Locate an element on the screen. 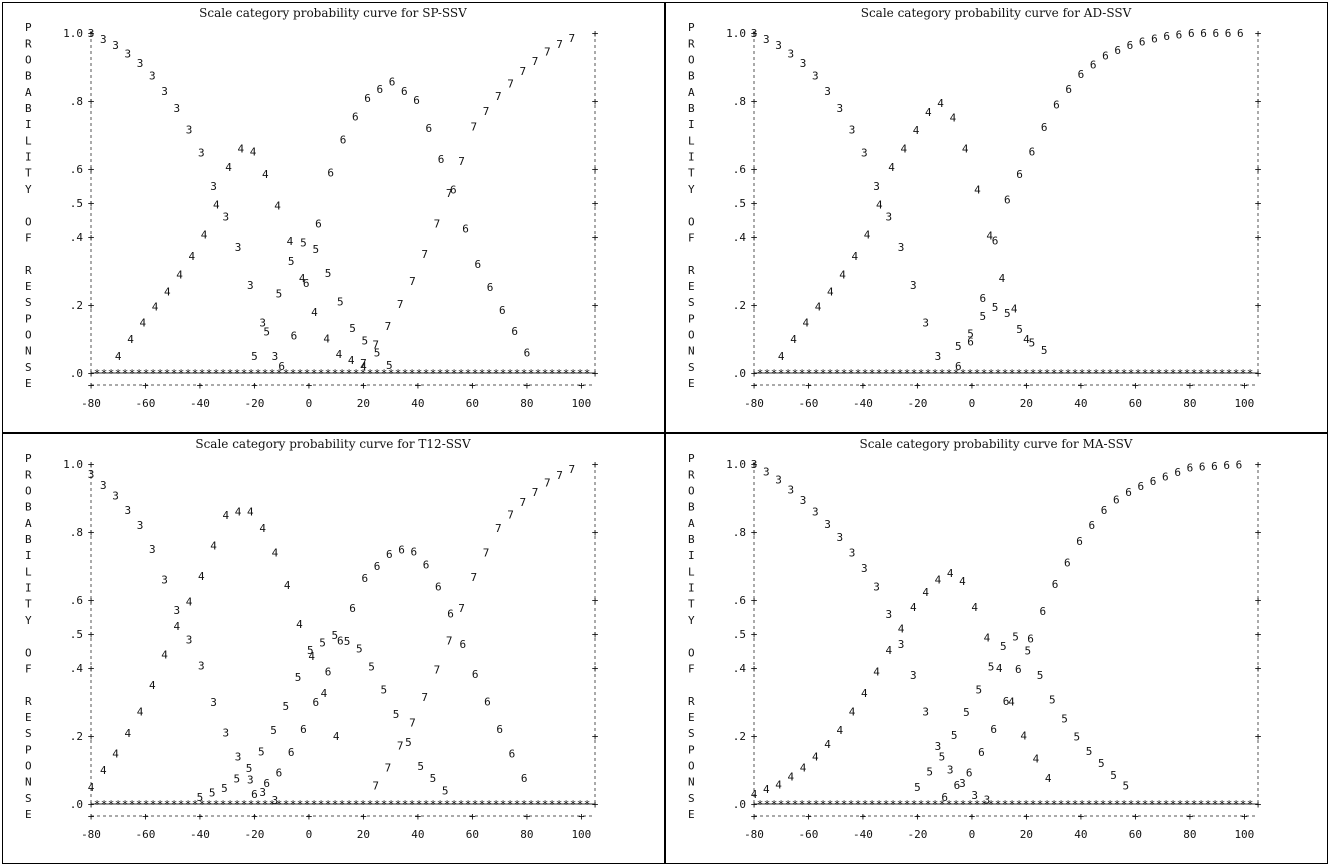  y-tick-label: 1.0 is located at coordinates (736, 464).